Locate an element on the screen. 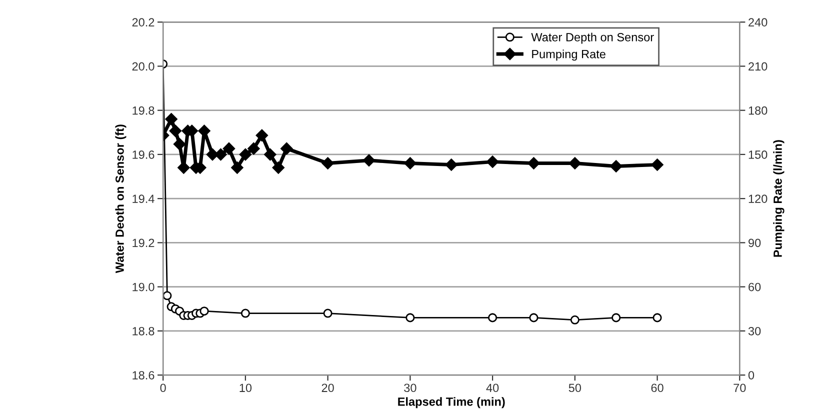  legend-label: Pumping Rate is located at coordinates (569, 55).